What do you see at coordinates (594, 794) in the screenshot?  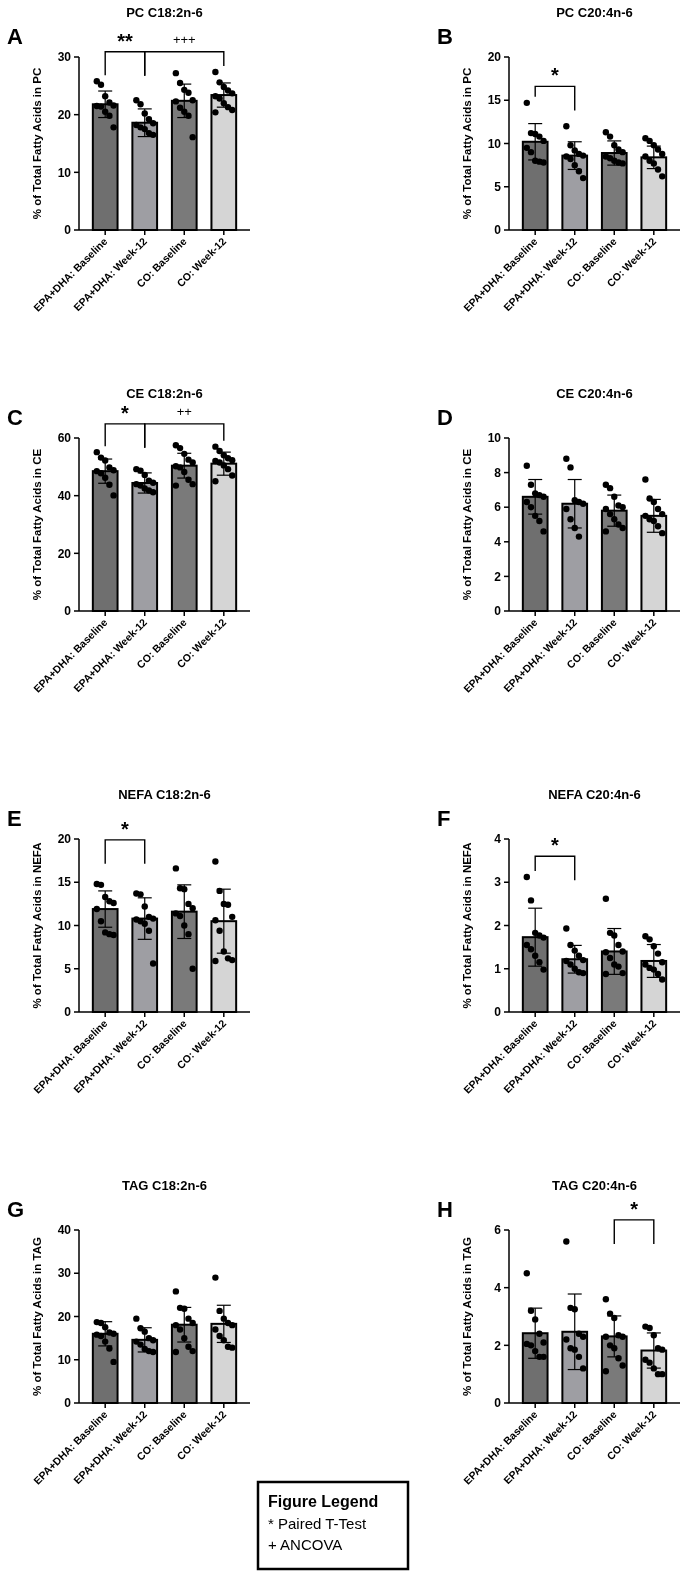 I see `chart-title: NEFA C20:4n-6` at bounding box center [594, 794].